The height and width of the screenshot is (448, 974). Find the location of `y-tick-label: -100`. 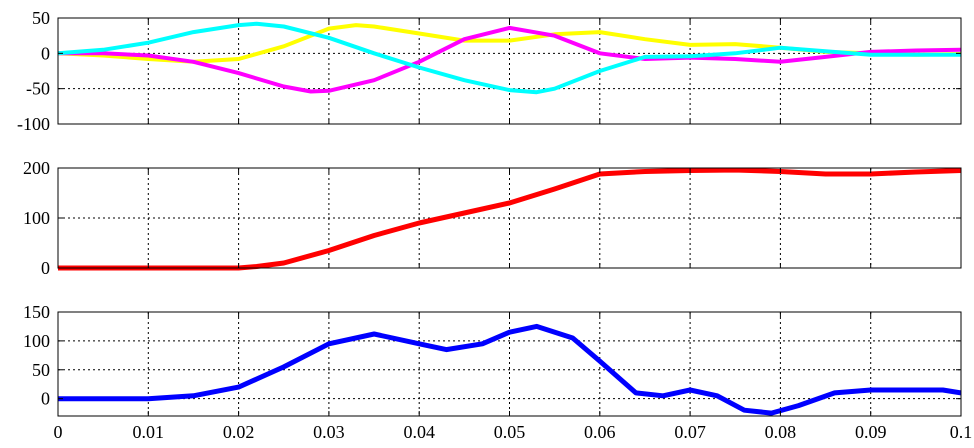

y-tick-label: -100 is located at coordinates (33, 124).